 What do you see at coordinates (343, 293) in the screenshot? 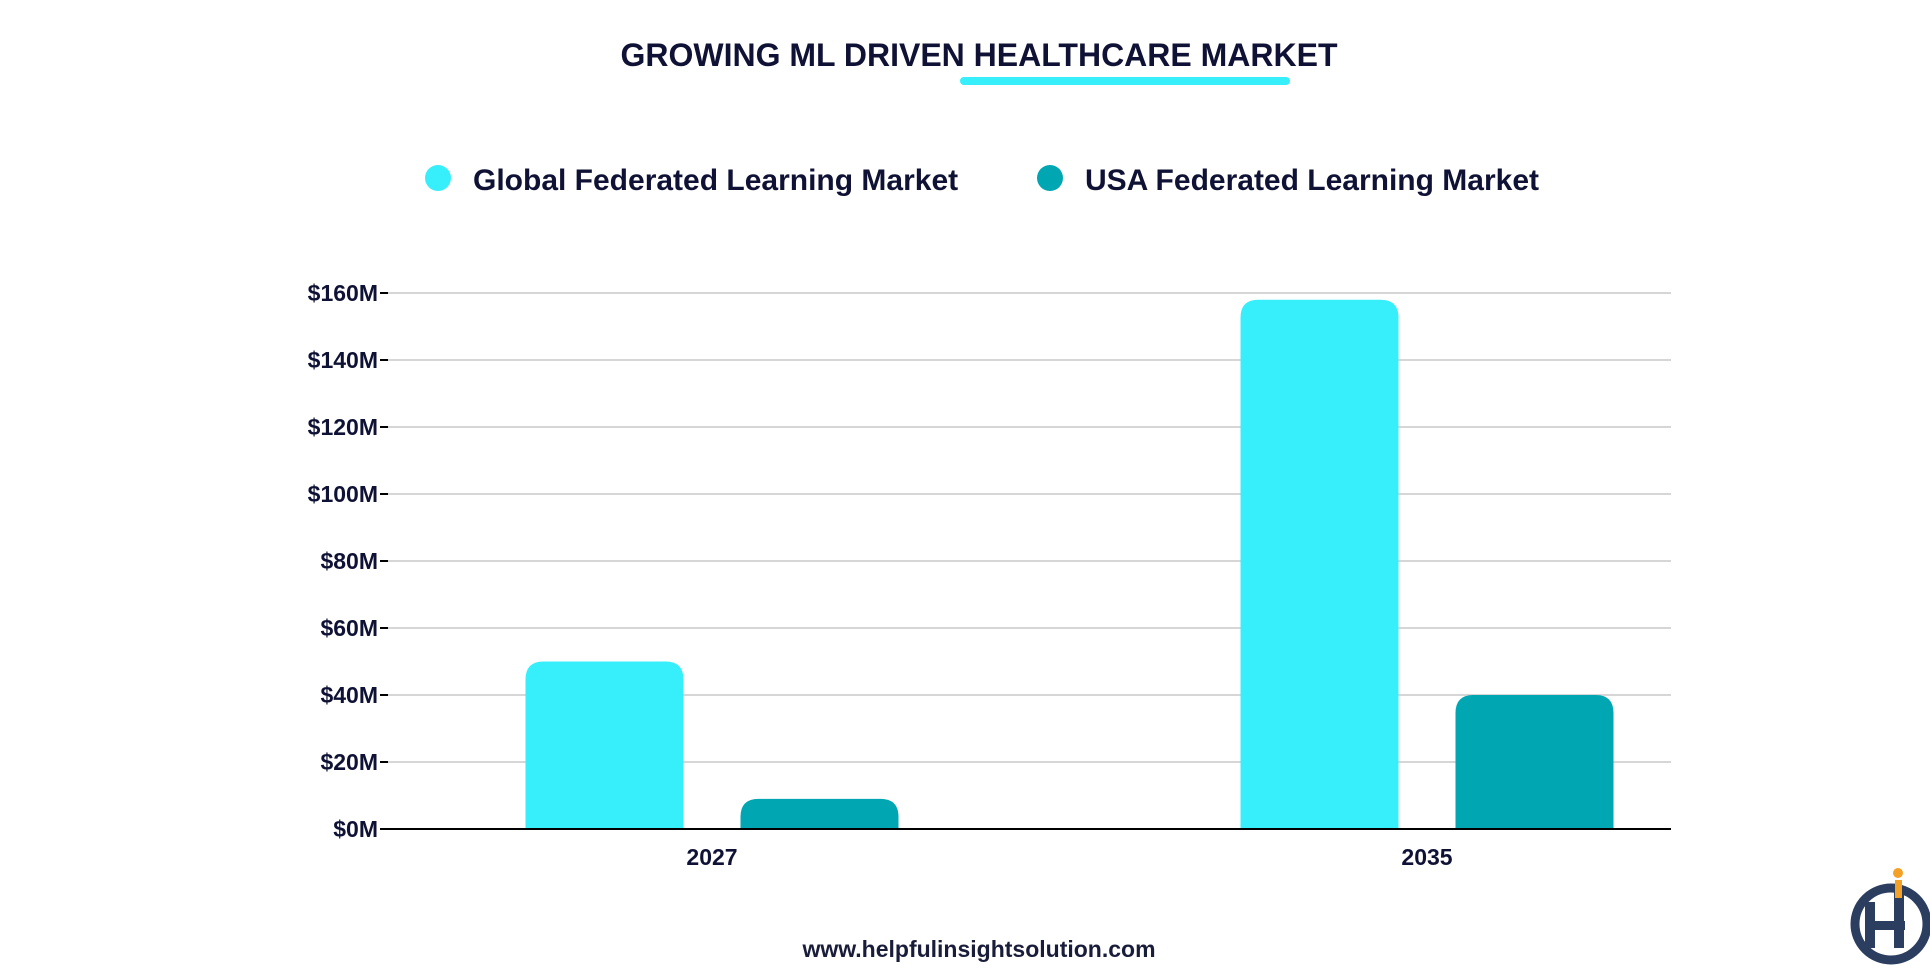
I see `y-tick-label: $160M` at bounding box center [343, 293].